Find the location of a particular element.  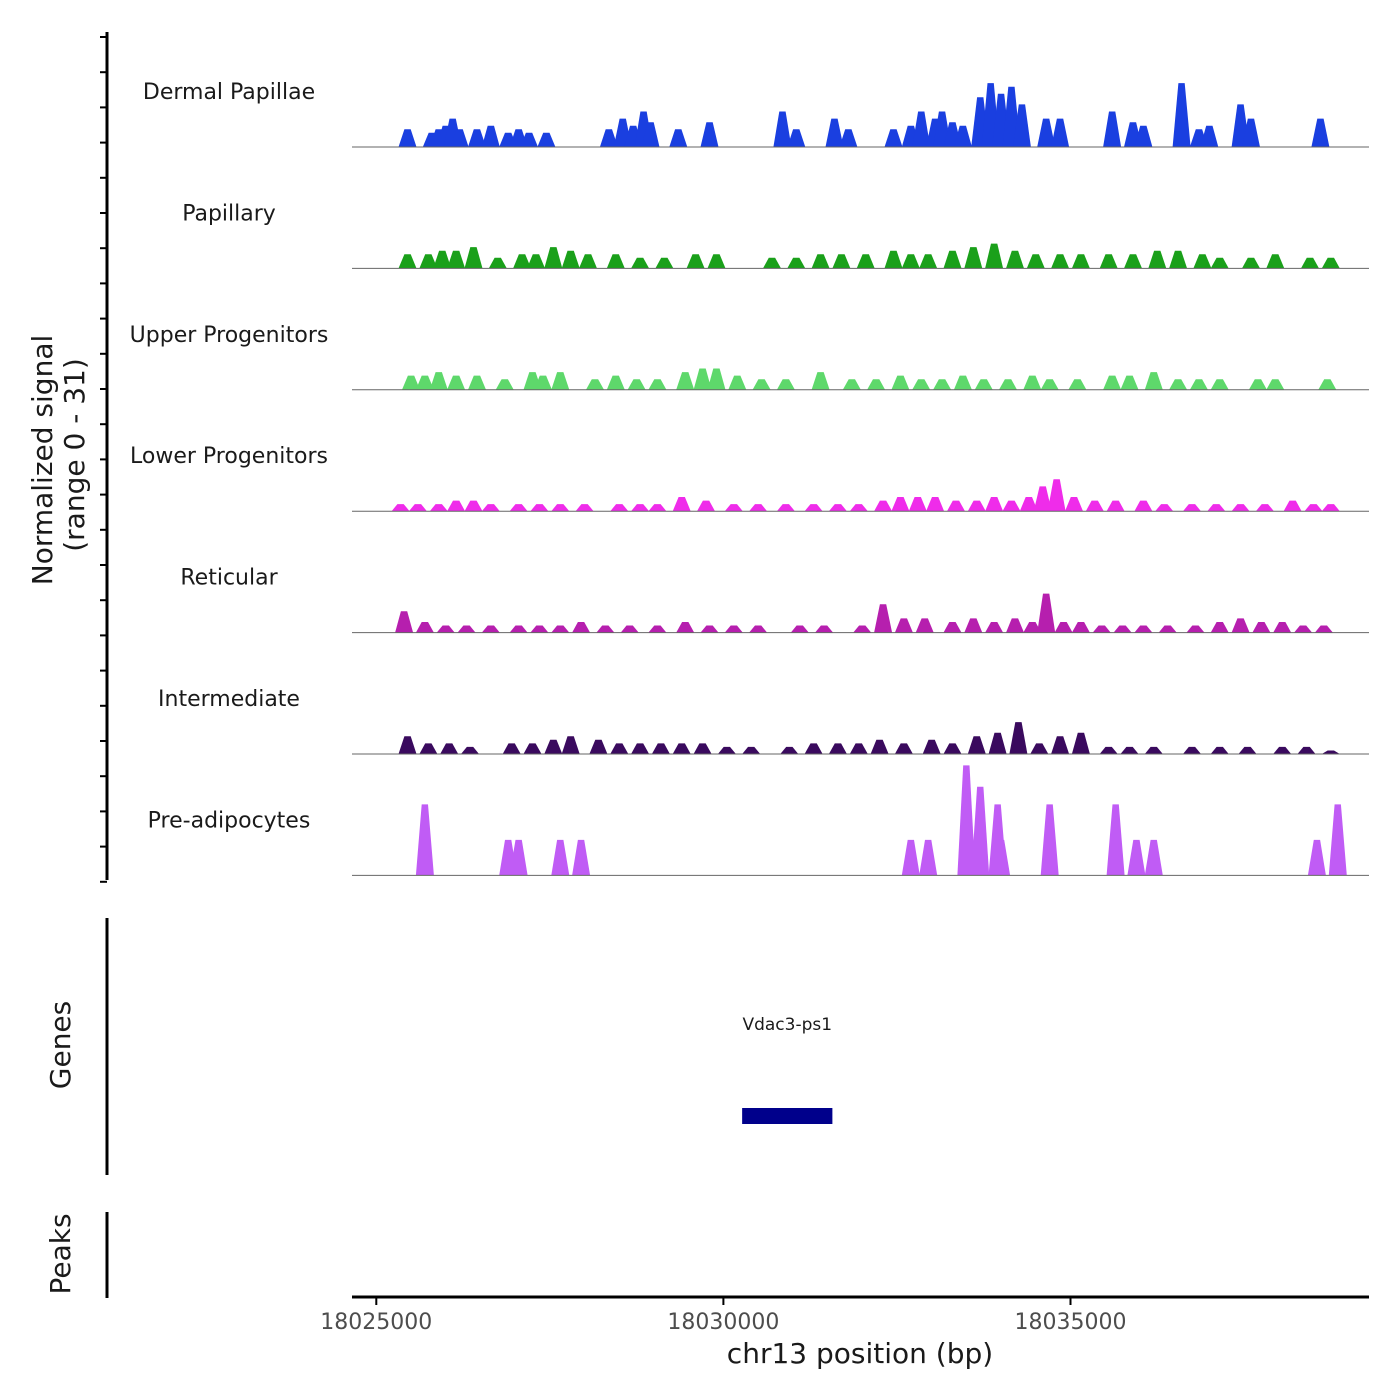

x-tick-label: 18035000 is located at coordinates (1071, 1322).